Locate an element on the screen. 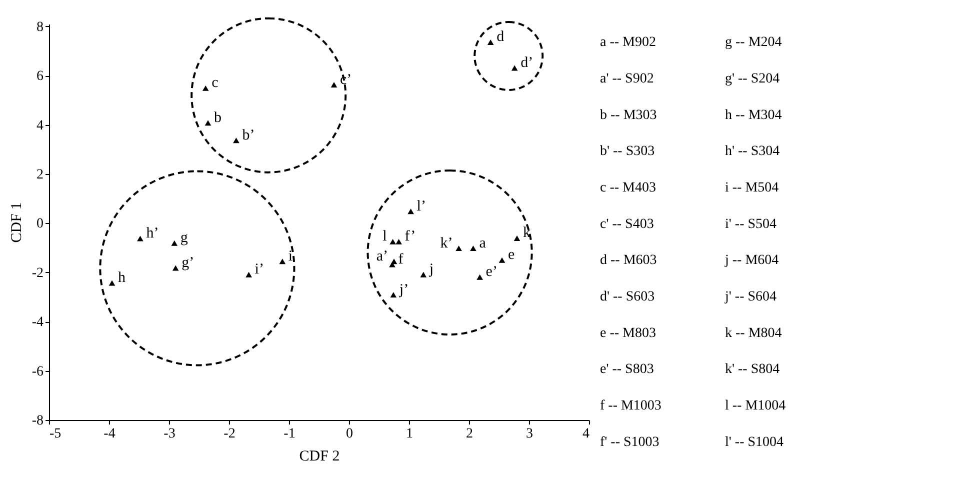  annotation: c’ is located at coordinates (346, 80).